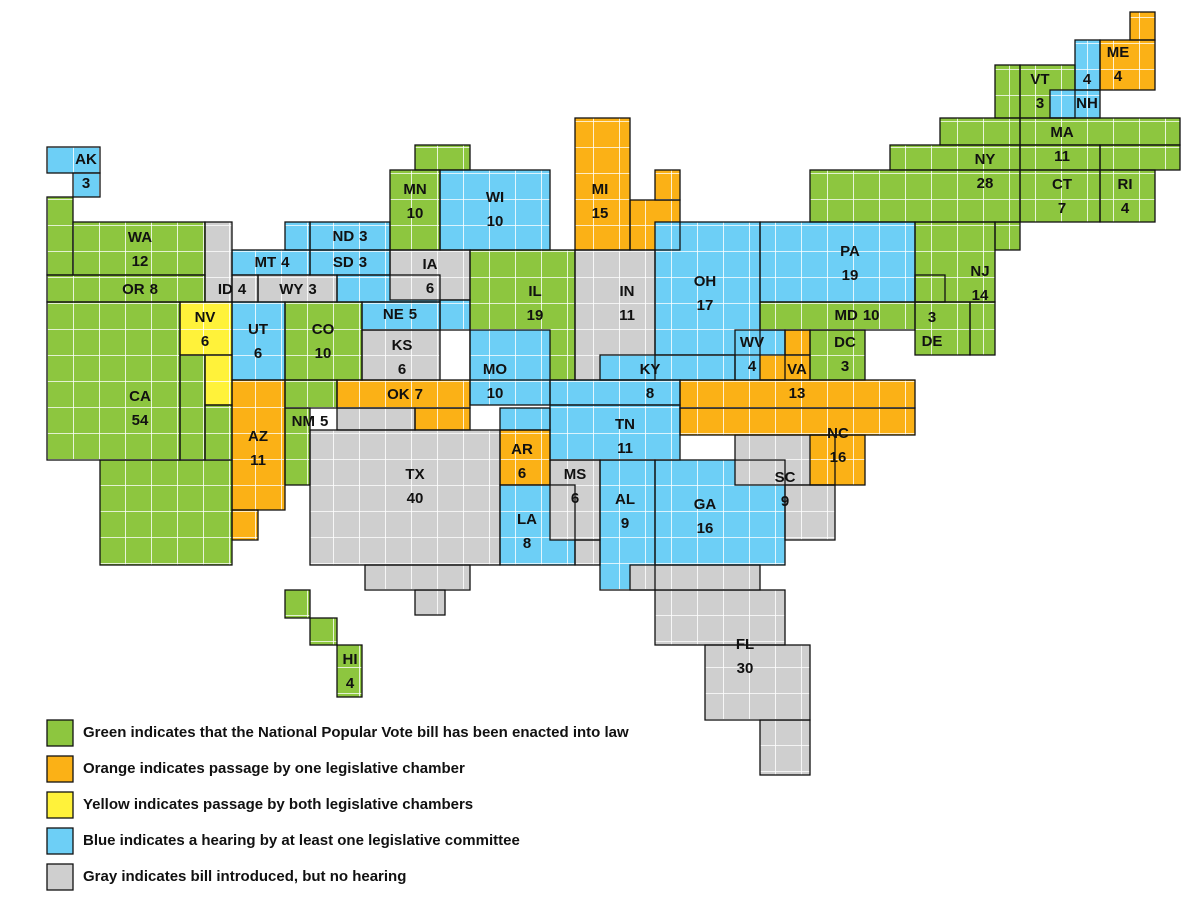 This screenshot has width=1200, height=910. What do you see at coordinates (980, 295) in the screenshot?
I see `state-label: 14` at bounding box center [980, 295].